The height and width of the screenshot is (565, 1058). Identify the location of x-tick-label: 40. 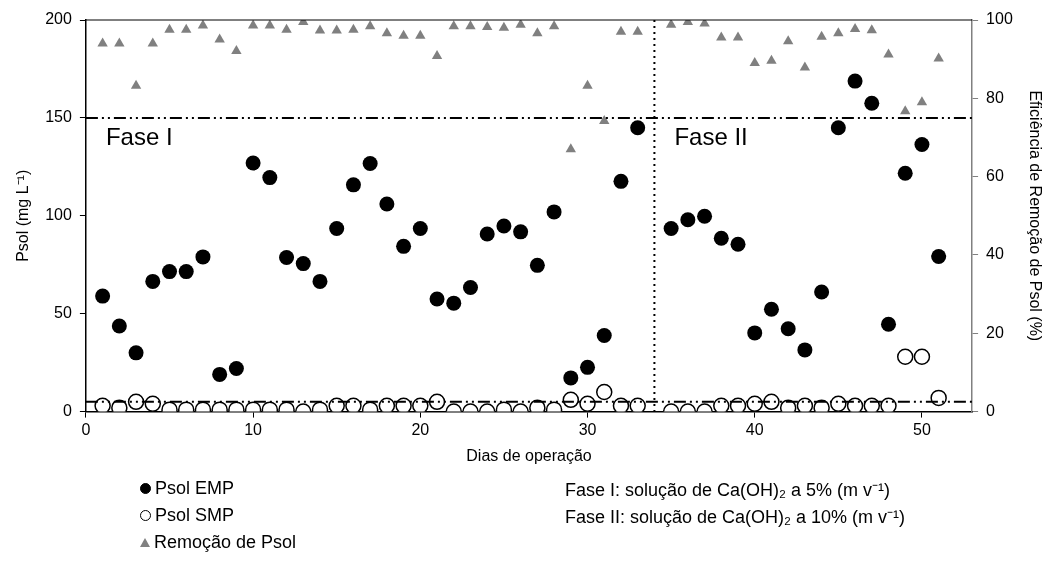
(754, 429).